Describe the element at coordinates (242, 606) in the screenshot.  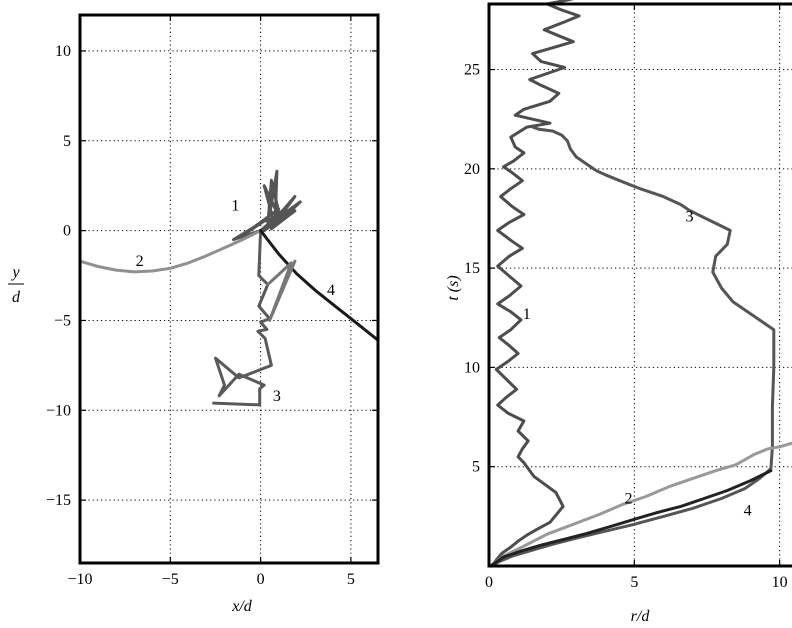
I see `x-axis-label: x/d` at that location.